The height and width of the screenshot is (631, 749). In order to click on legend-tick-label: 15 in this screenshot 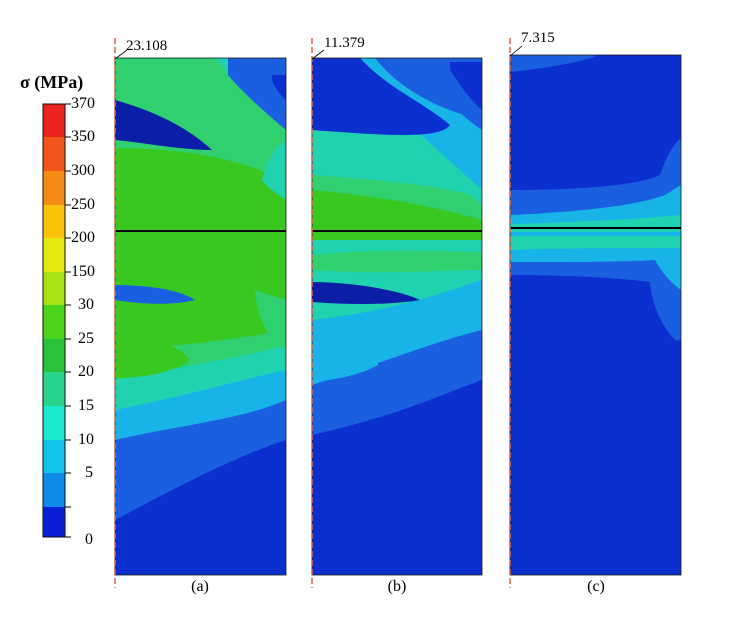, I will do `click(86, 405)`.